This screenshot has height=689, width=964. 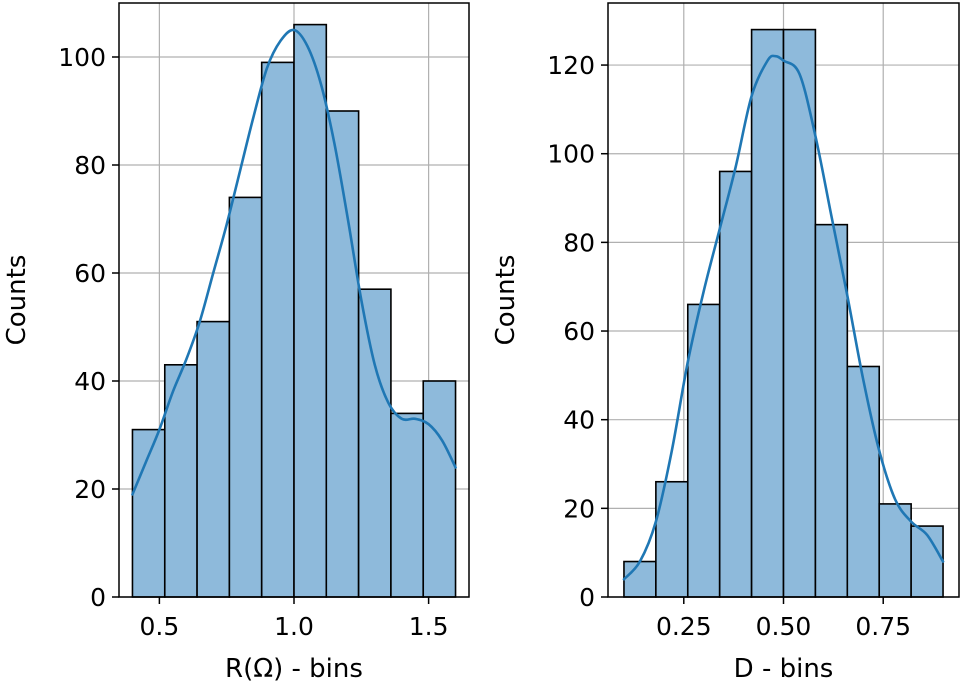 I want to click on x-tick-label: 1.0, so click(x=294, y=626).